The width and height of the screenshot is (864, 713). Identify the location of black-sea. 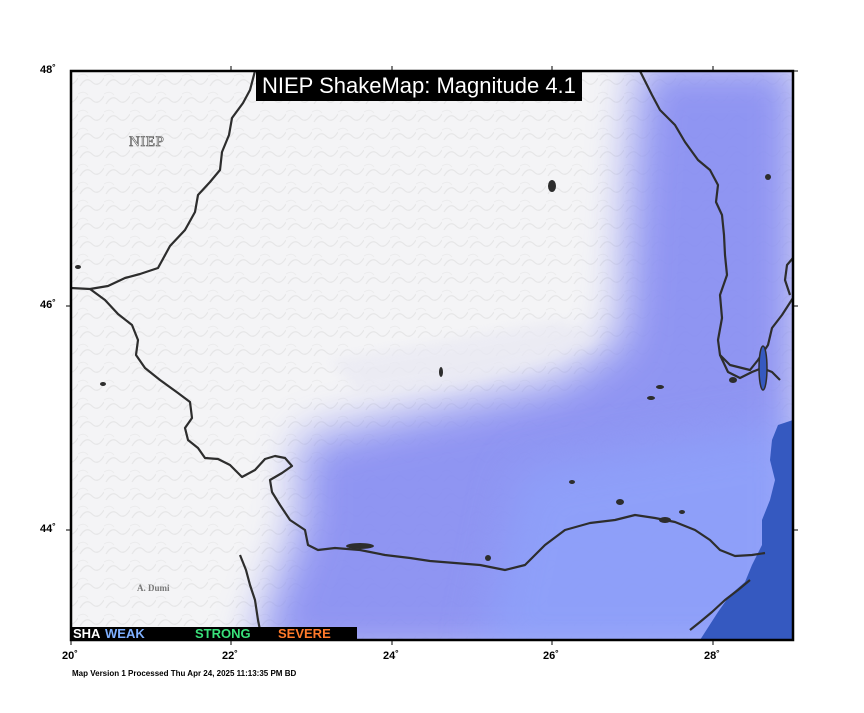
(746, 530).